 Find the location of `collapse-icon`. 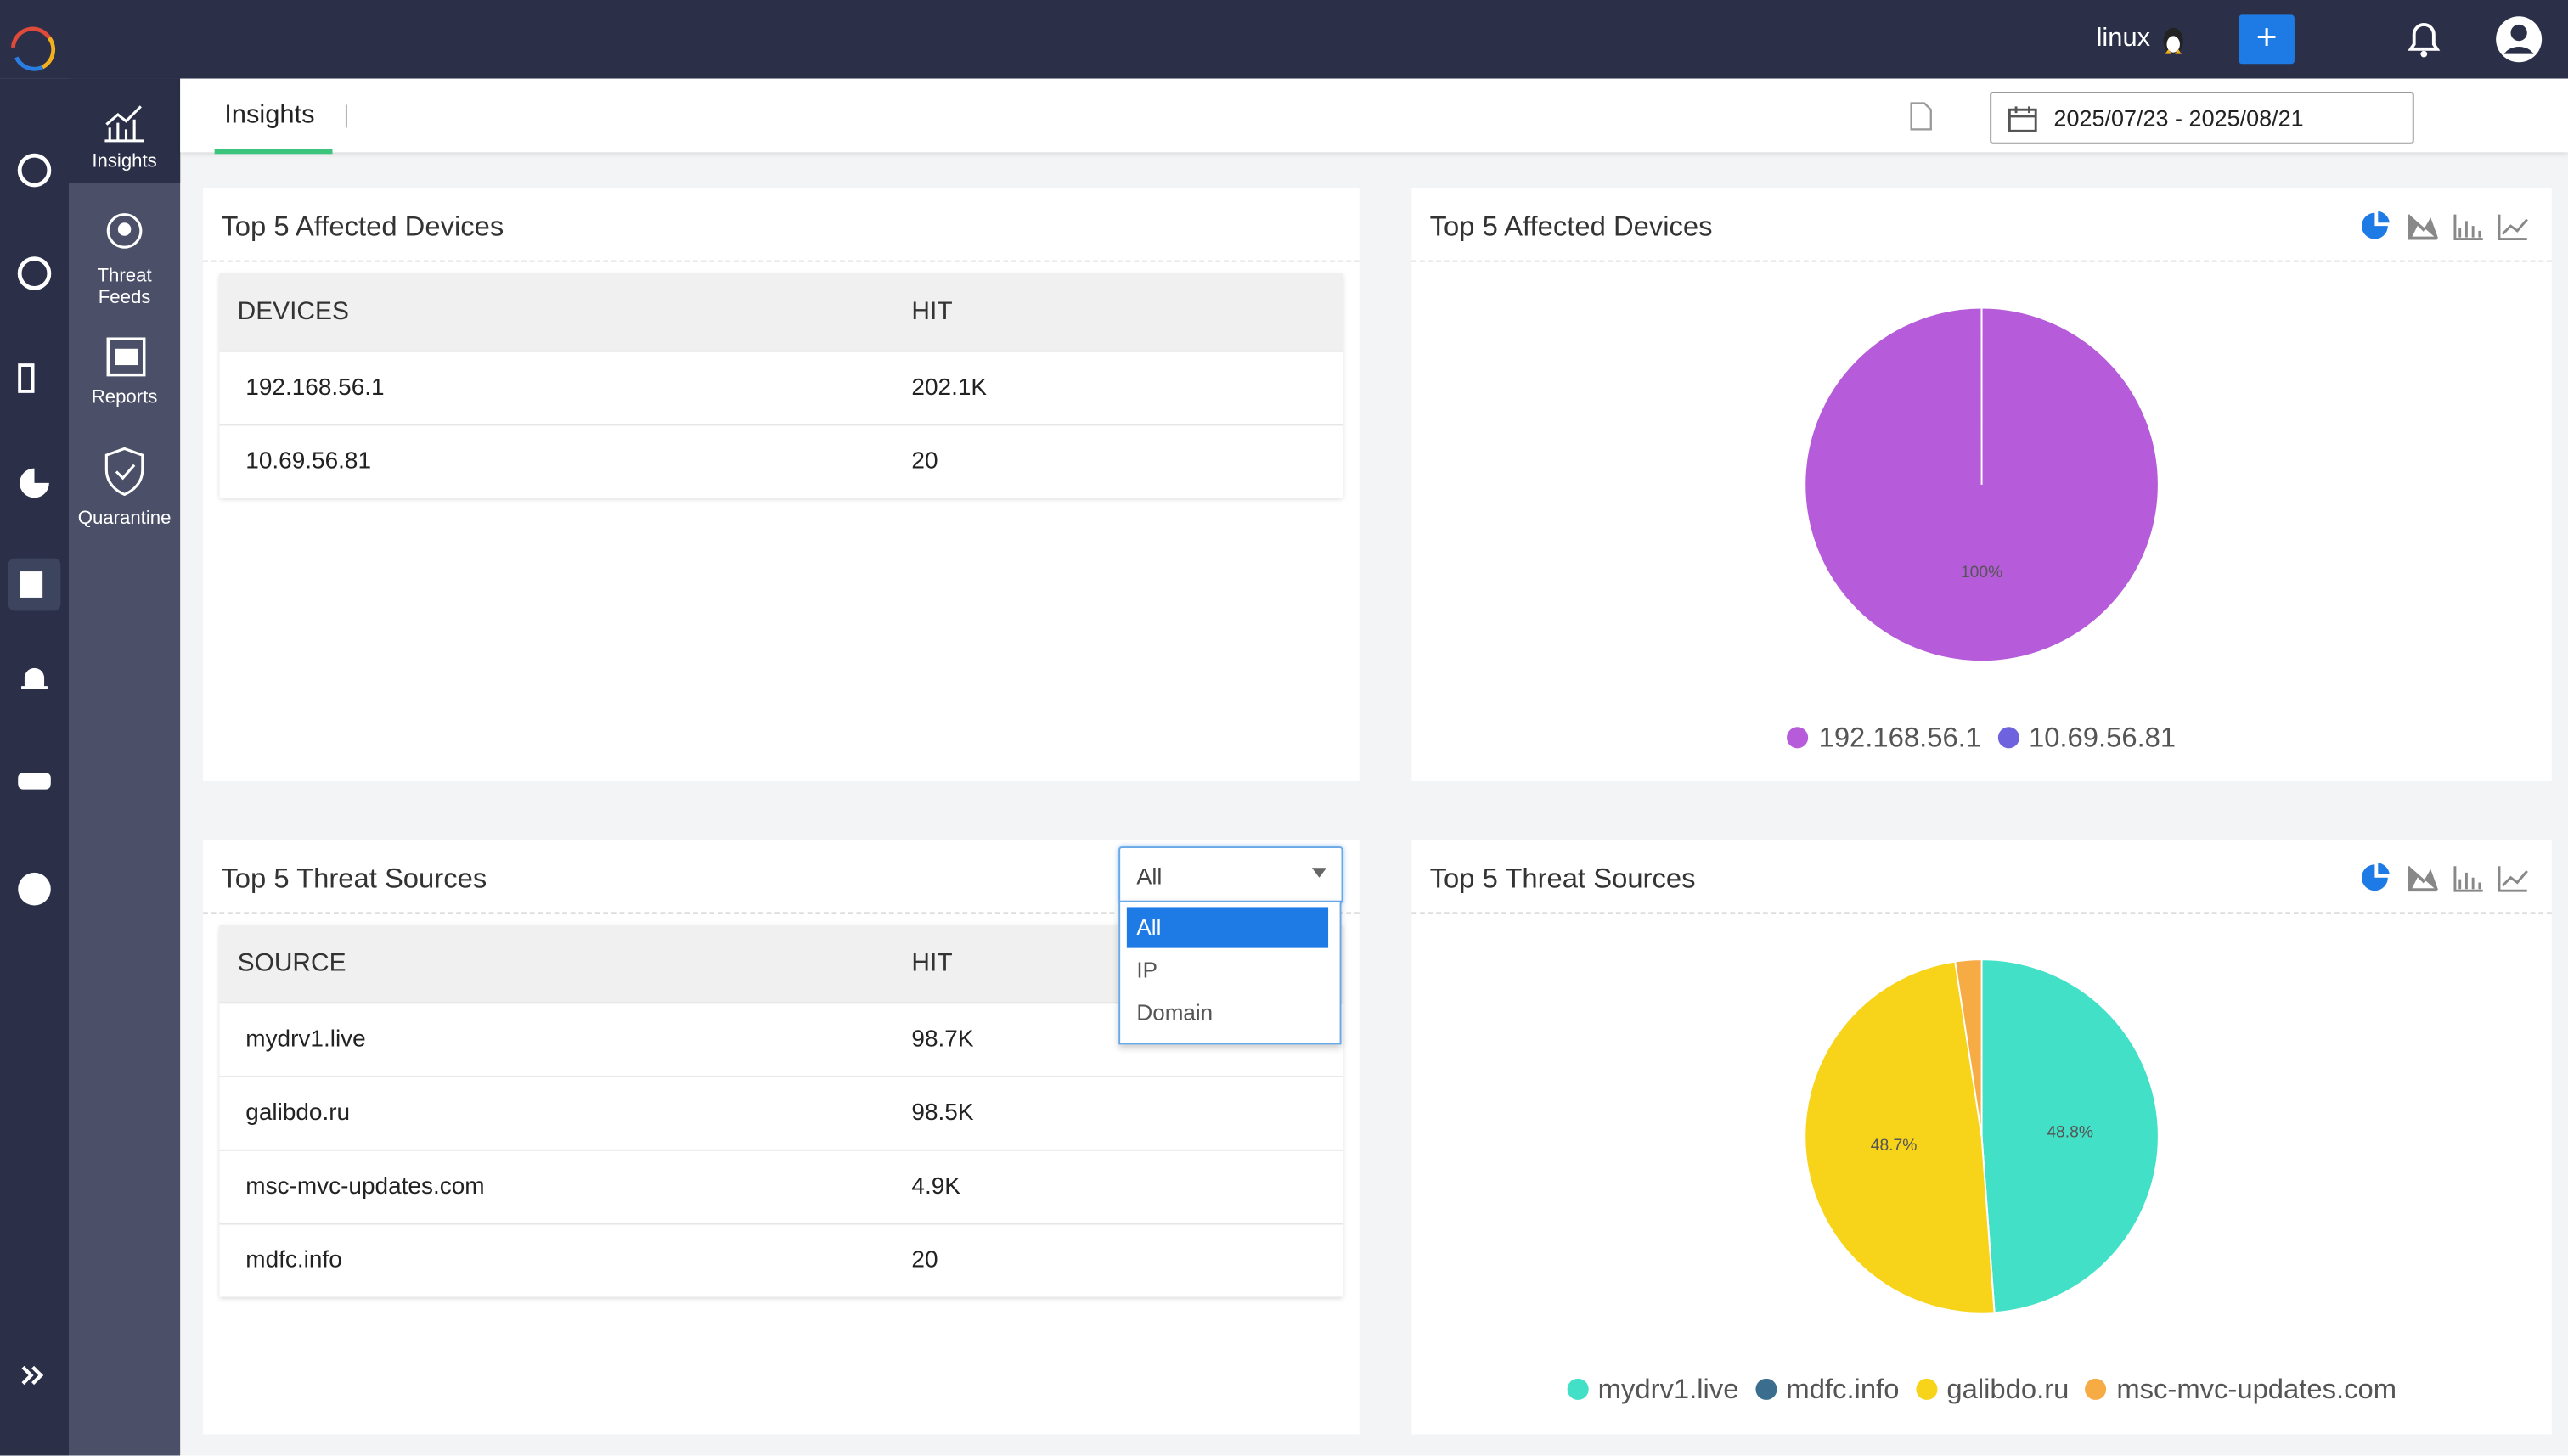

collapse-icon is located at coordinates (32, 1375).